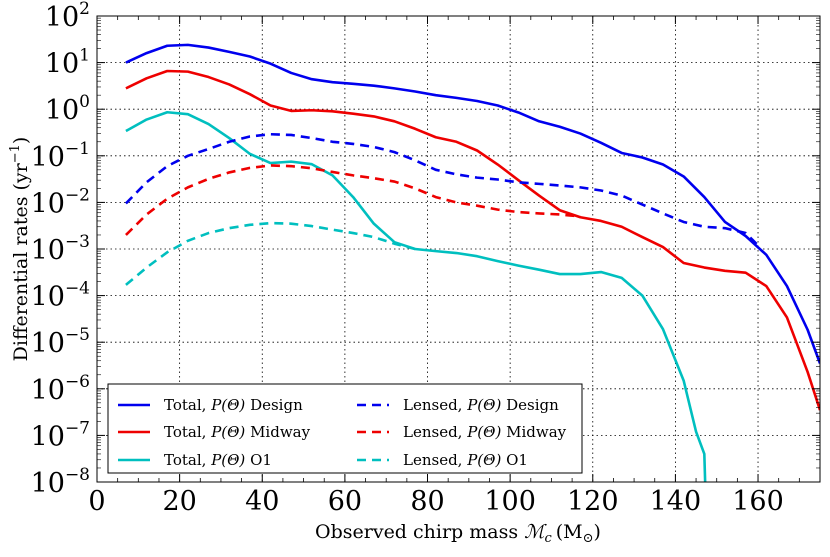 The width and height of the screenshot is (830, 557). Describe the element at coordinates (237, 432) in the screenshot. I see `legend-label-1: Total, P(Θ) Midway` at that location.